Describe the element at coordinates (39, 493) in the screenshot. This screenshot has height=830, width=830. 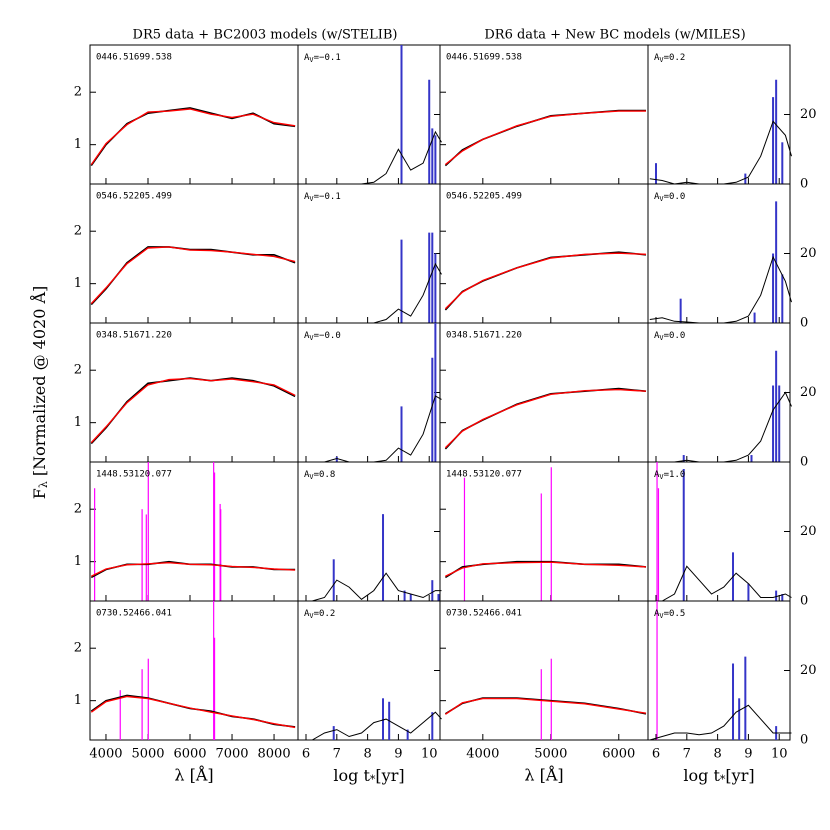
I see `label-symbol: F` at that location.